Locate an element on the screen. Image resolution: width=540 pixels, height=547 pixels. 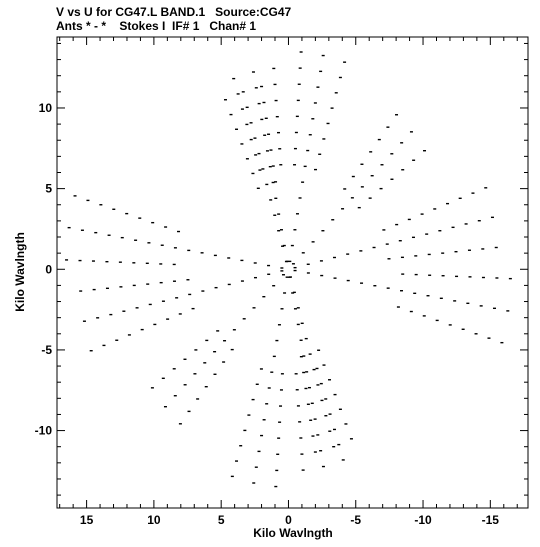
x-tick-label: 5 is located at coordinates (221, 520).